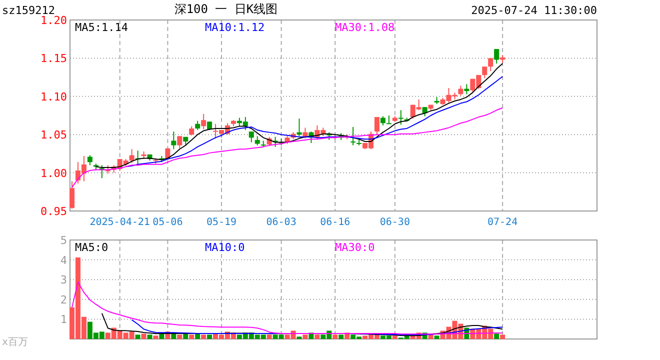  Describe the element at coordinates (101, 27) in the screenshot. I see `text: MA5:1.14` at that location.